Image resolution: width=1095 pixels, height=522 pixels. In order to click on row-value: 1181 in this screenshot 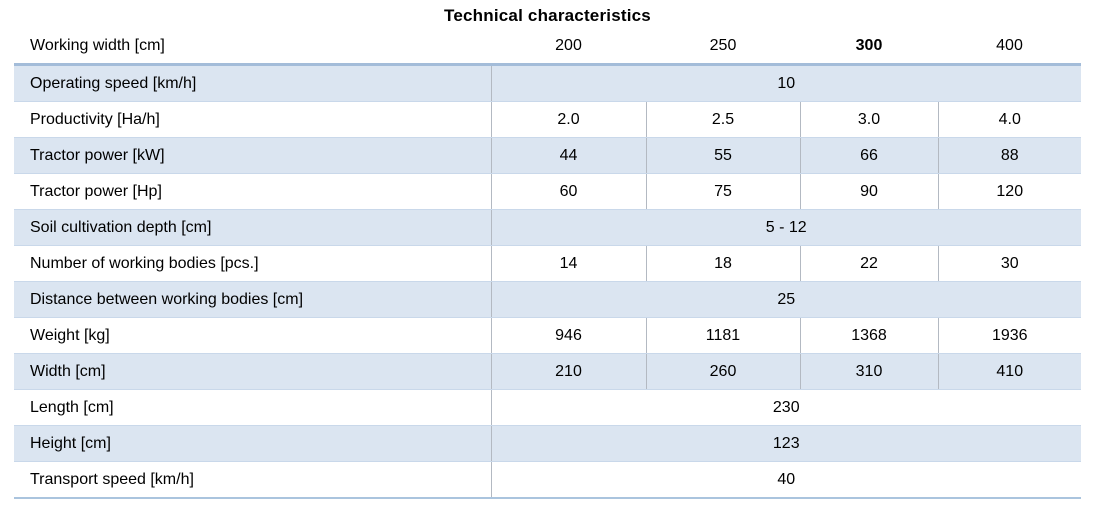, I will do `click(722, 335)`.